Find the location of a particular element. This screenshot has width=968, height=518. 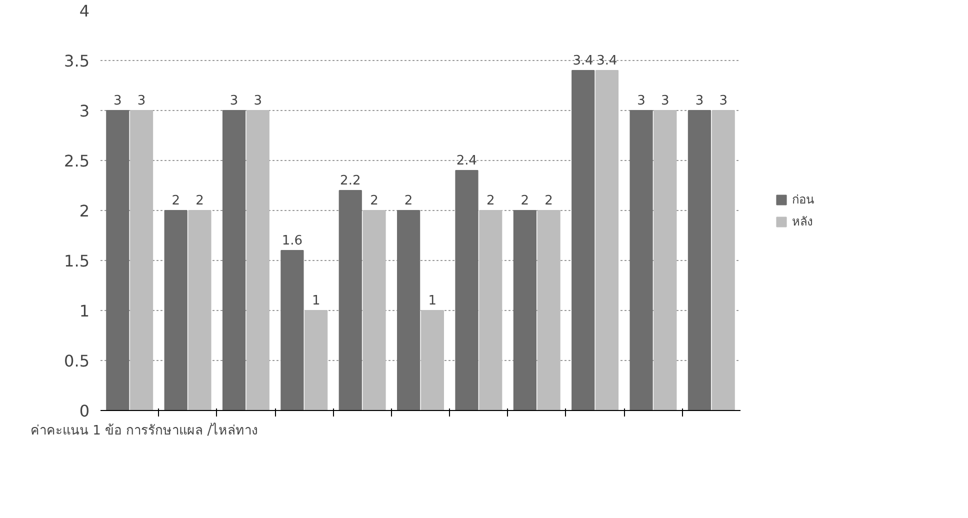

data-label: 1.6 is located at coordinates (292, 241).